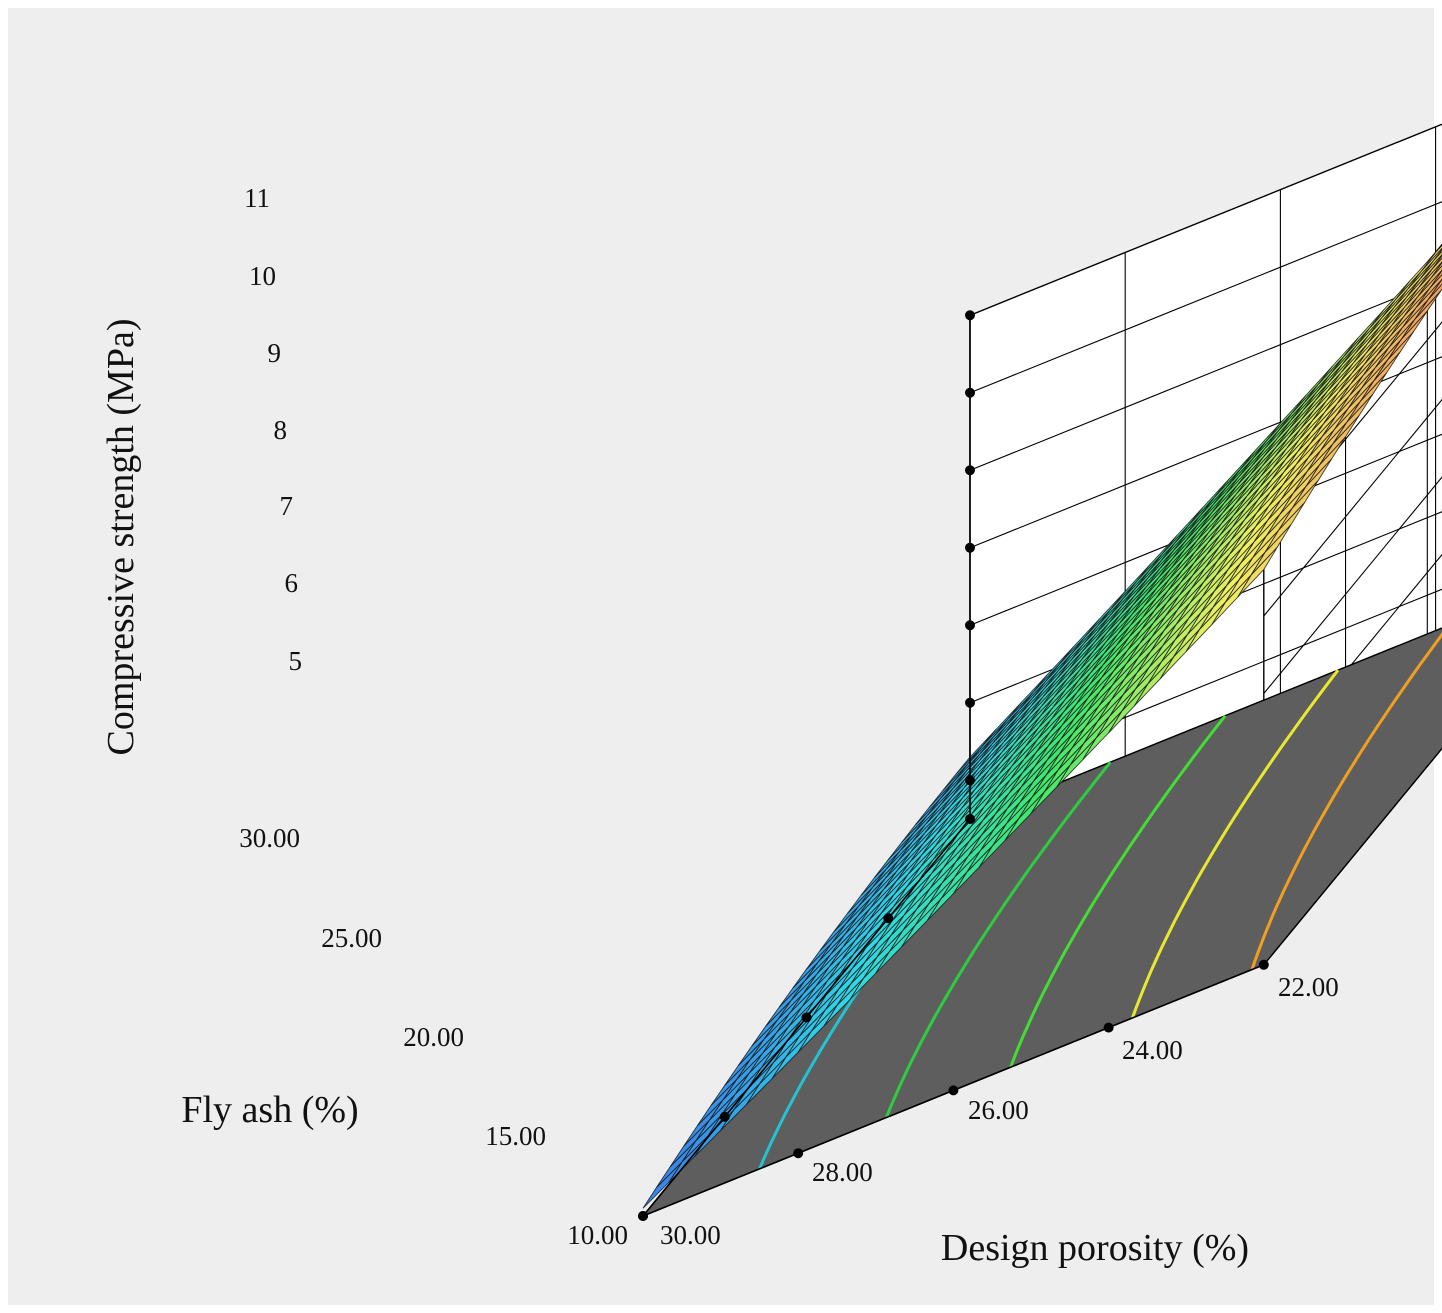 The image size is (1442, 1313). Describe the element at coordinates (1095, 1248) in the screenshot. I see `x-axis-title: Design porosity (%)` at that location.